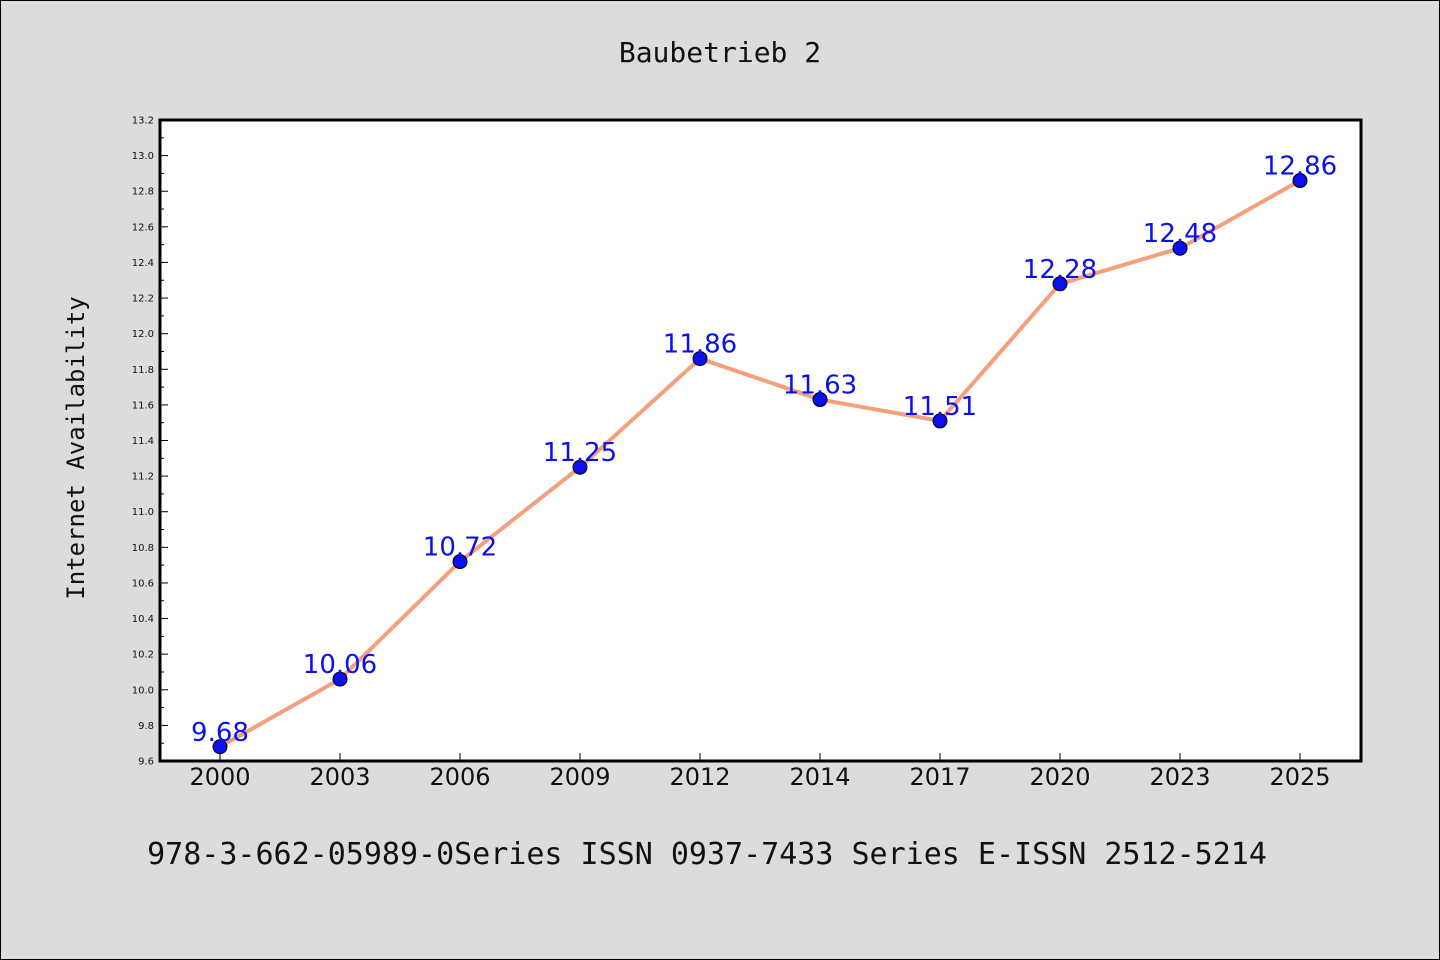 The image size is (1440, 960). Describe the element at coordinates (580, 453) in the screenshot. I see `data-point-label: 11.25` at that location.